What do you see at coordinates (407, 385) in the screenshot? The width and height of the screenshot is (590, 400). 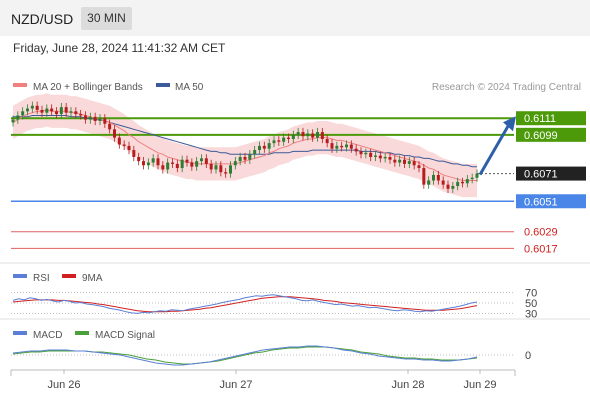 I see `x-tick-label: Jun 28` at bounding box center [407, 385].